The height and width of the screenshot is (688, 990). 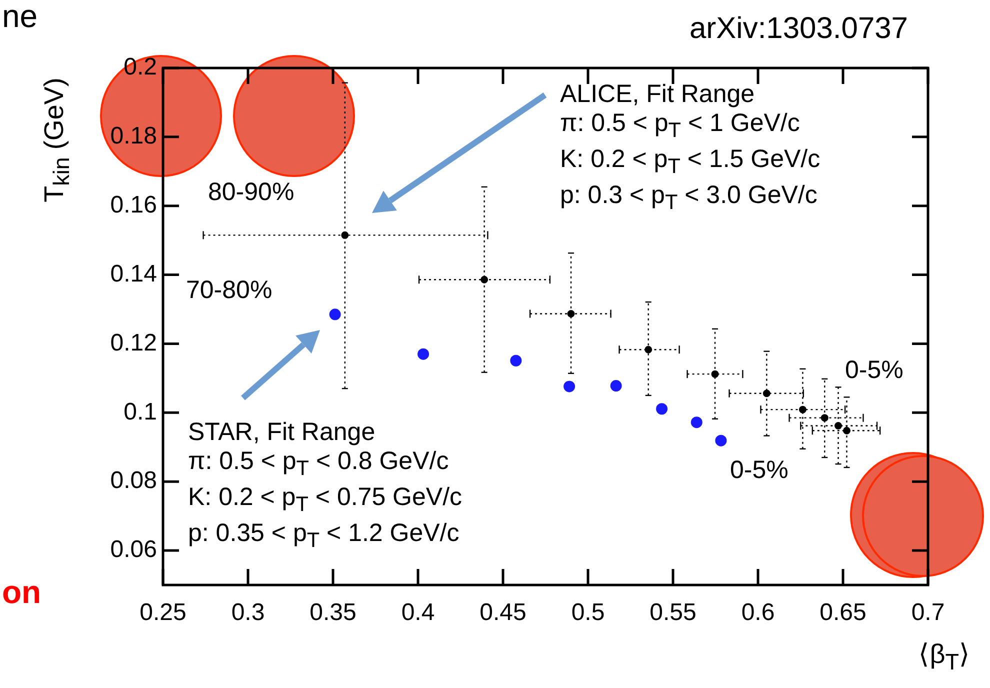 What do you see at coordinates (325, 485) in the screenshot?
I see `text: STAR, Fit Range π: 0.5 < p$_{T}$ < 0.8 GeV/c K: 0.2 < p$_{T}$ < 0.75 GeV/c p: 0.35 < p$_{T}$ < 1.2 GeV/c` at bounding box center [325, 485].